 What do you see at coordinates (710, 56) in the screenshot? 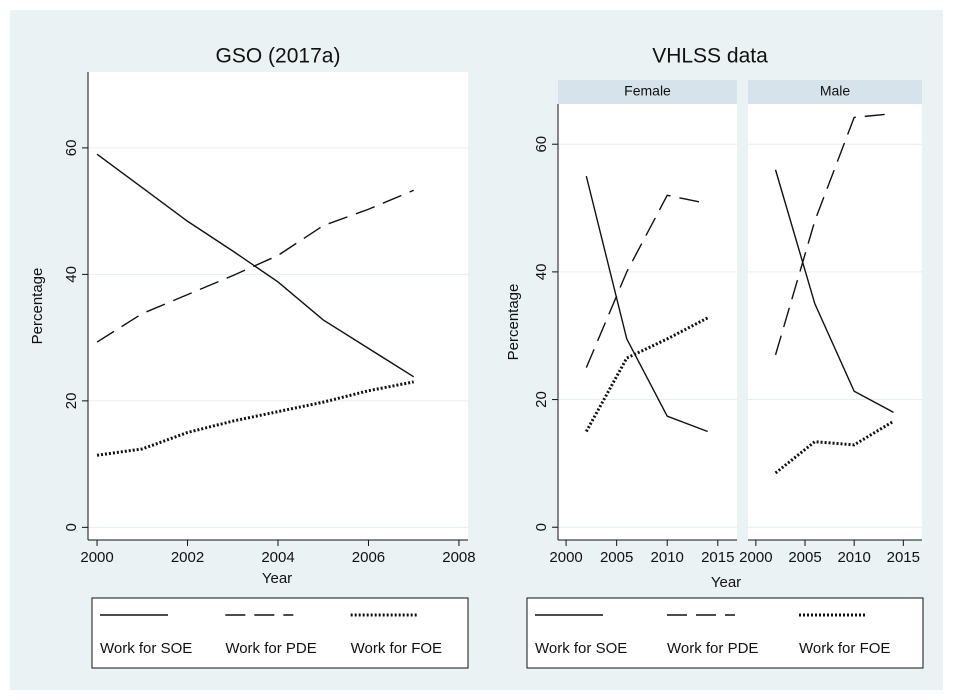
I see `chart-title: VHLSS data` at bounding box center [710, 56].